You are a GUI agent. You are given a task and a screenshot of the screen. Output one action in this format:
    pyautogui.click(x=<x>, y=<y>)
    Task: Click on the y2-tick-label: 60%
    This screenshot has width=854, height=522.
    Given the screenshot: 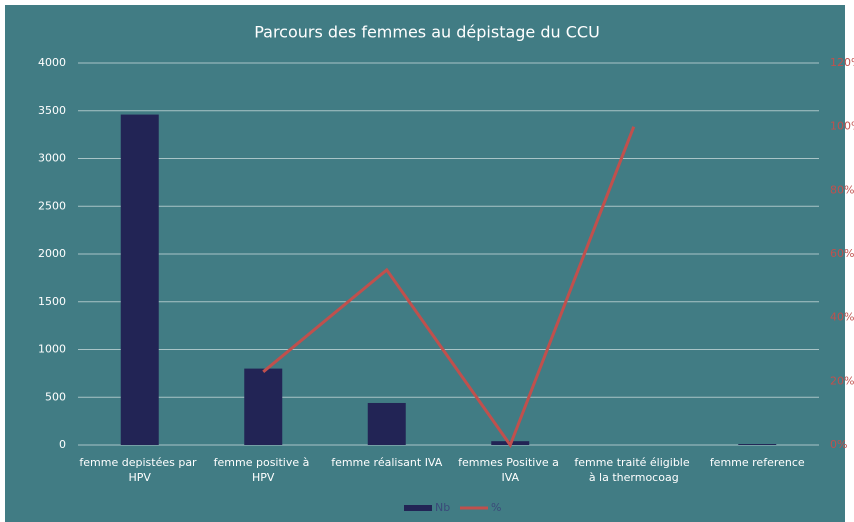 What is the action you would take?
    pyautogui.click(x=842, y=253)
    